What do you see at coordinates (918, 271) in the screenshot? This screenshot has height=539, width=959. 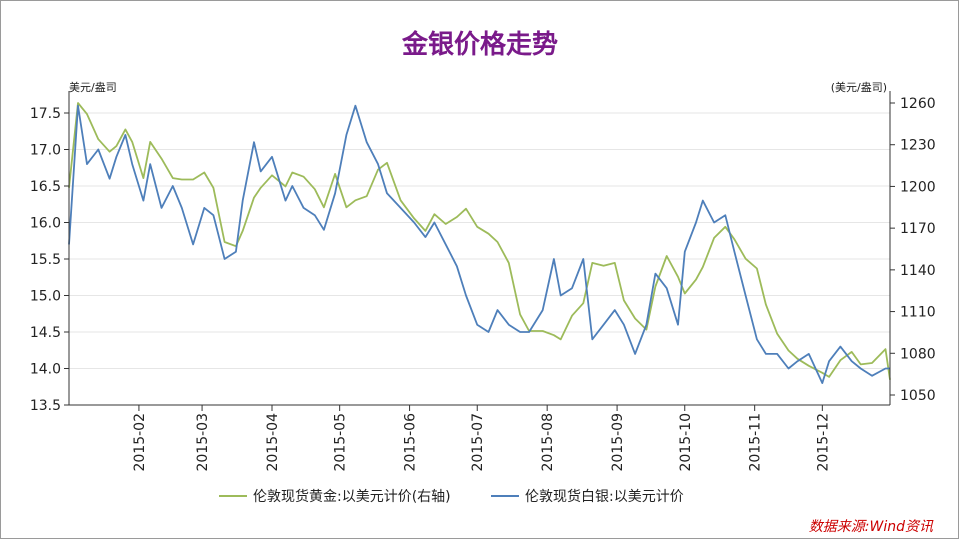 I see `right-tick-label: 1140` at bounding box center [918, 271].